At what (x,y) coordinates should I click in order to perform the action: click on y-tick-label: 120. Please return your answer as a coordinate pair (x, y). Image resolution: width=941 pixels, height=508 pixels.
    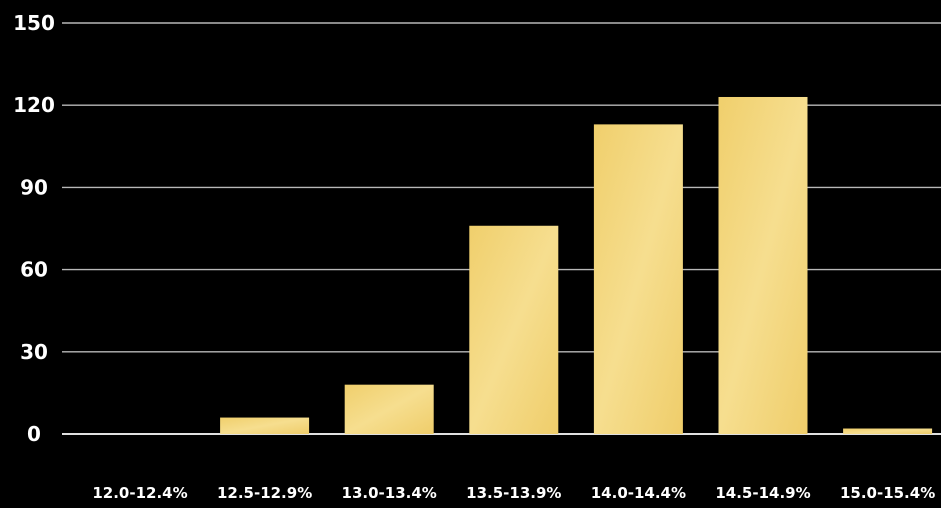
    Looking at the image, I should click on (34, 105).